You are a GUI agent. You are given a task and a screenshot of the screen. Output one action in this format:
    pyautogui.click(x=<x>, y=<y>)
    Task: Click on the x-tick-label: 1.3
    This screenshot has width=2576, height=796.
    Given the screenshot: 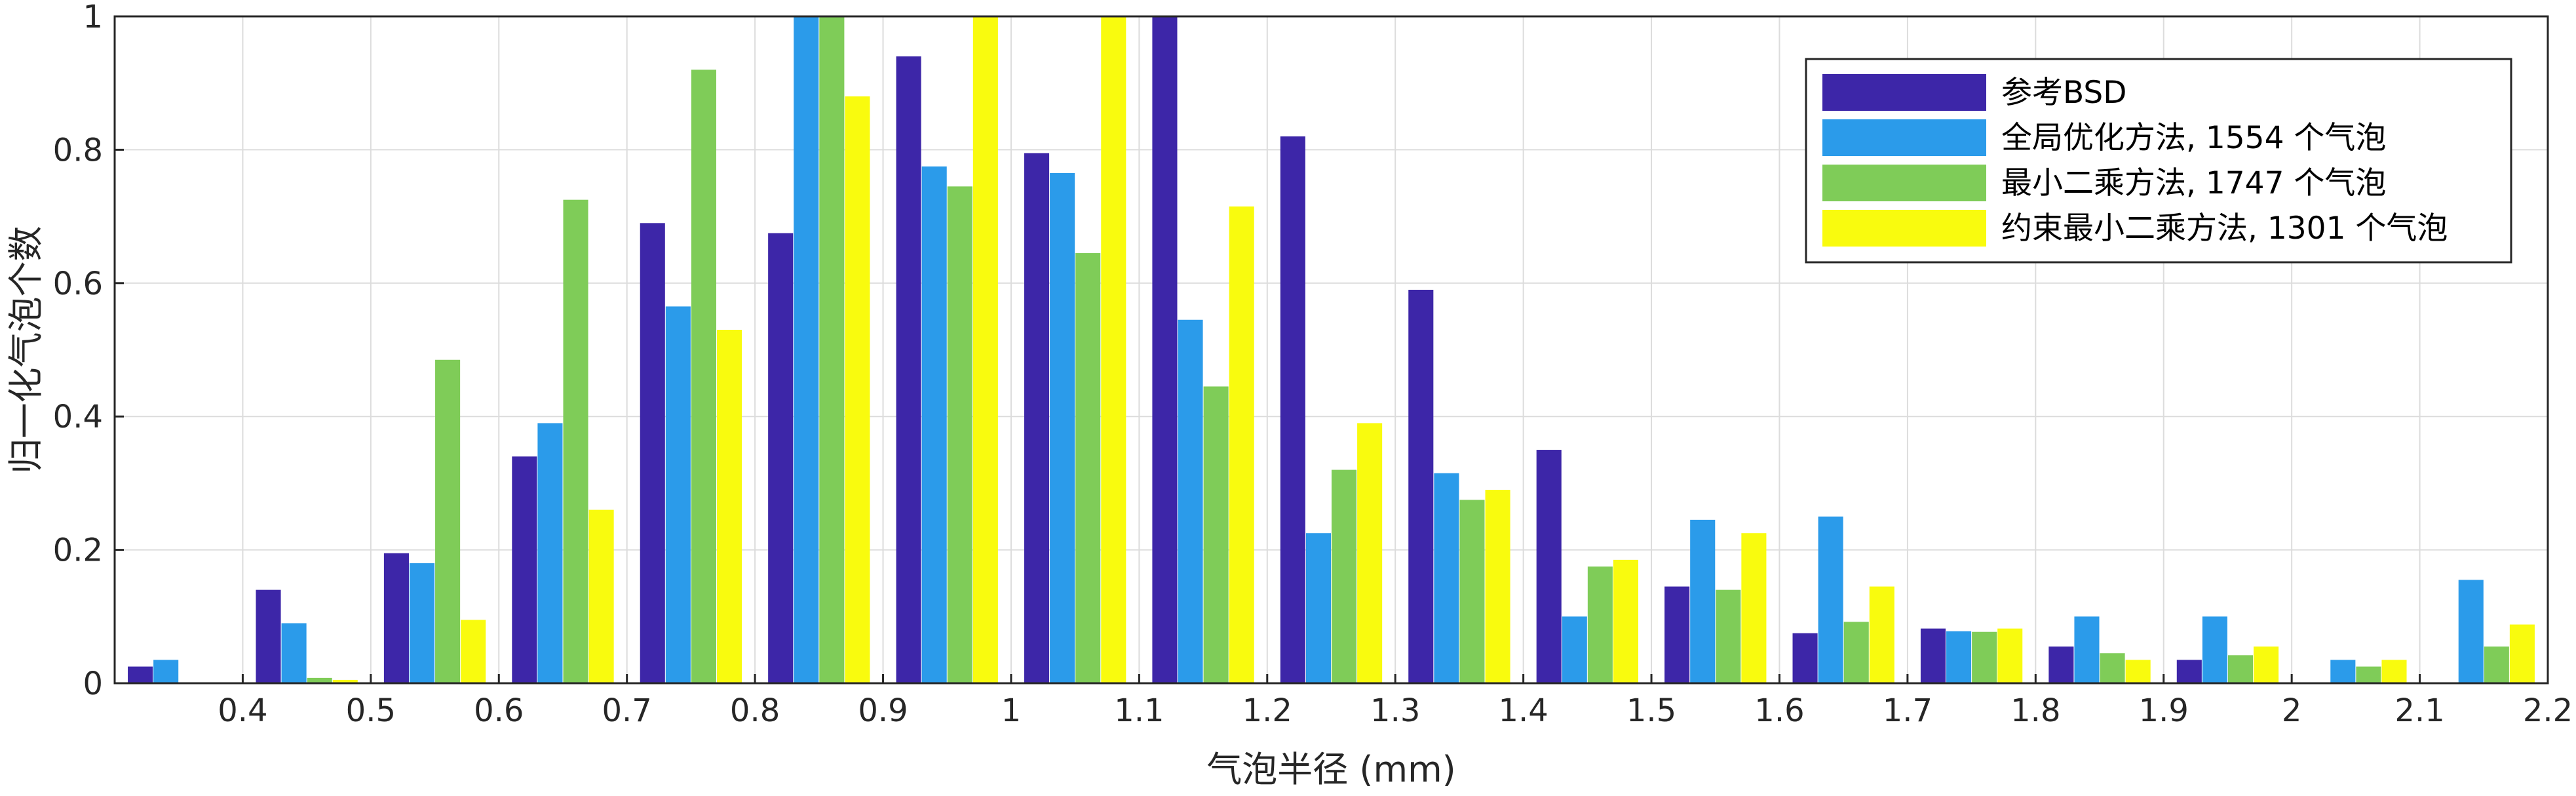 What is the action you would take?
    pyautogui.click(x=1395, y=710)
    